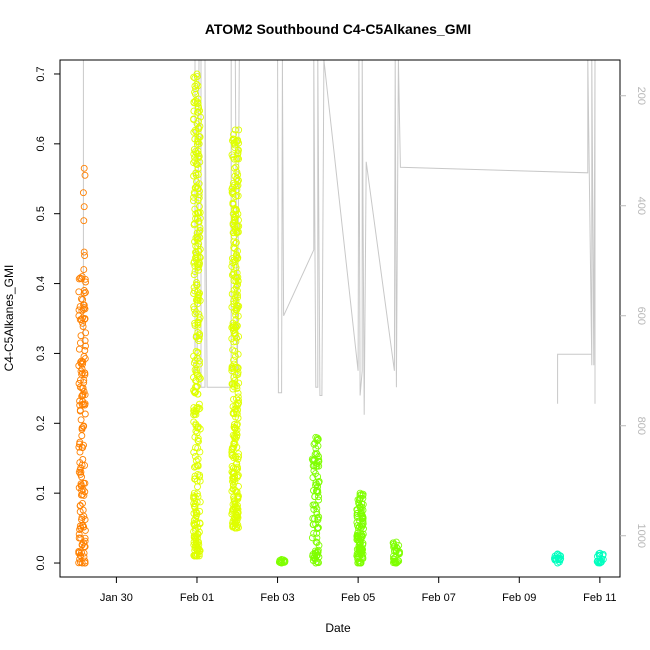  I want to click on y-tick-label: 0.2, so click(41, 423).